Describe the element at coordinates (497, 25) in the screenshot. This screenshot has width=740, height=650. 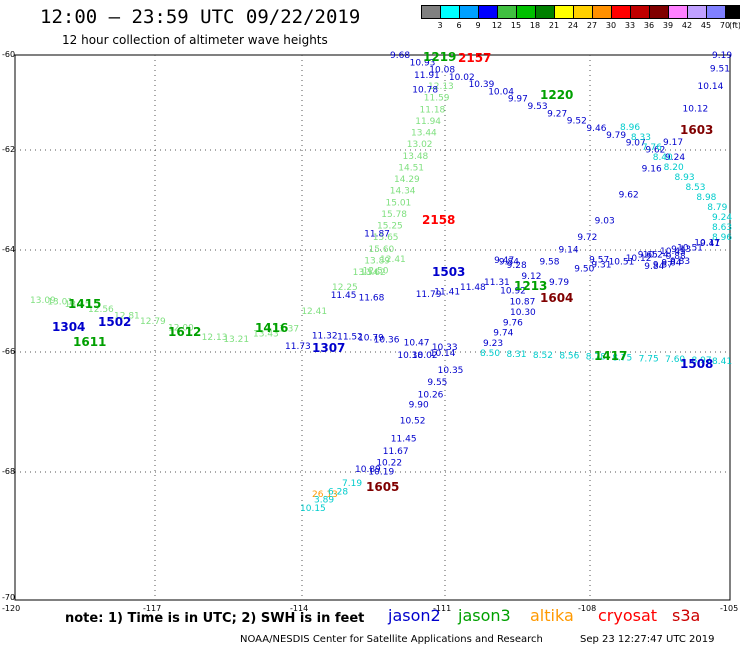
I see `color-scale-label: 12` at that location.